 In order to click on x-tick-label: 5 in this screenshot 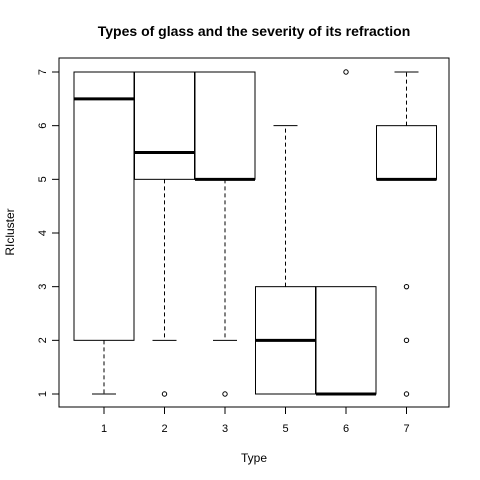, I will do `click(285, 429)`.